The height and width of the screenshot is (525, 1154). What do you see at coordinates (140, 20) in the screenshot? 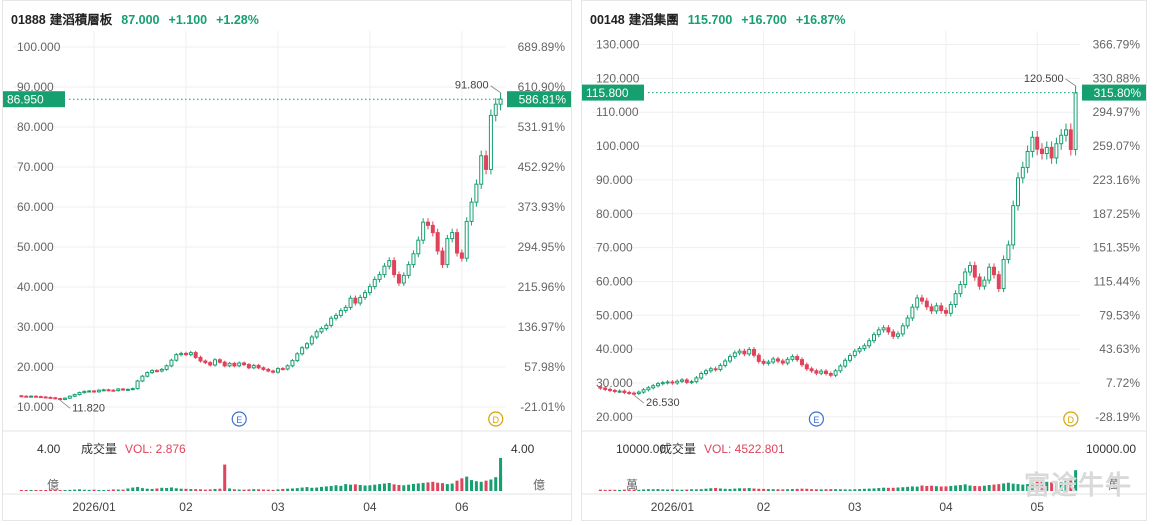
I see `stock-price: 87.000` at bounding box center [140, 20].